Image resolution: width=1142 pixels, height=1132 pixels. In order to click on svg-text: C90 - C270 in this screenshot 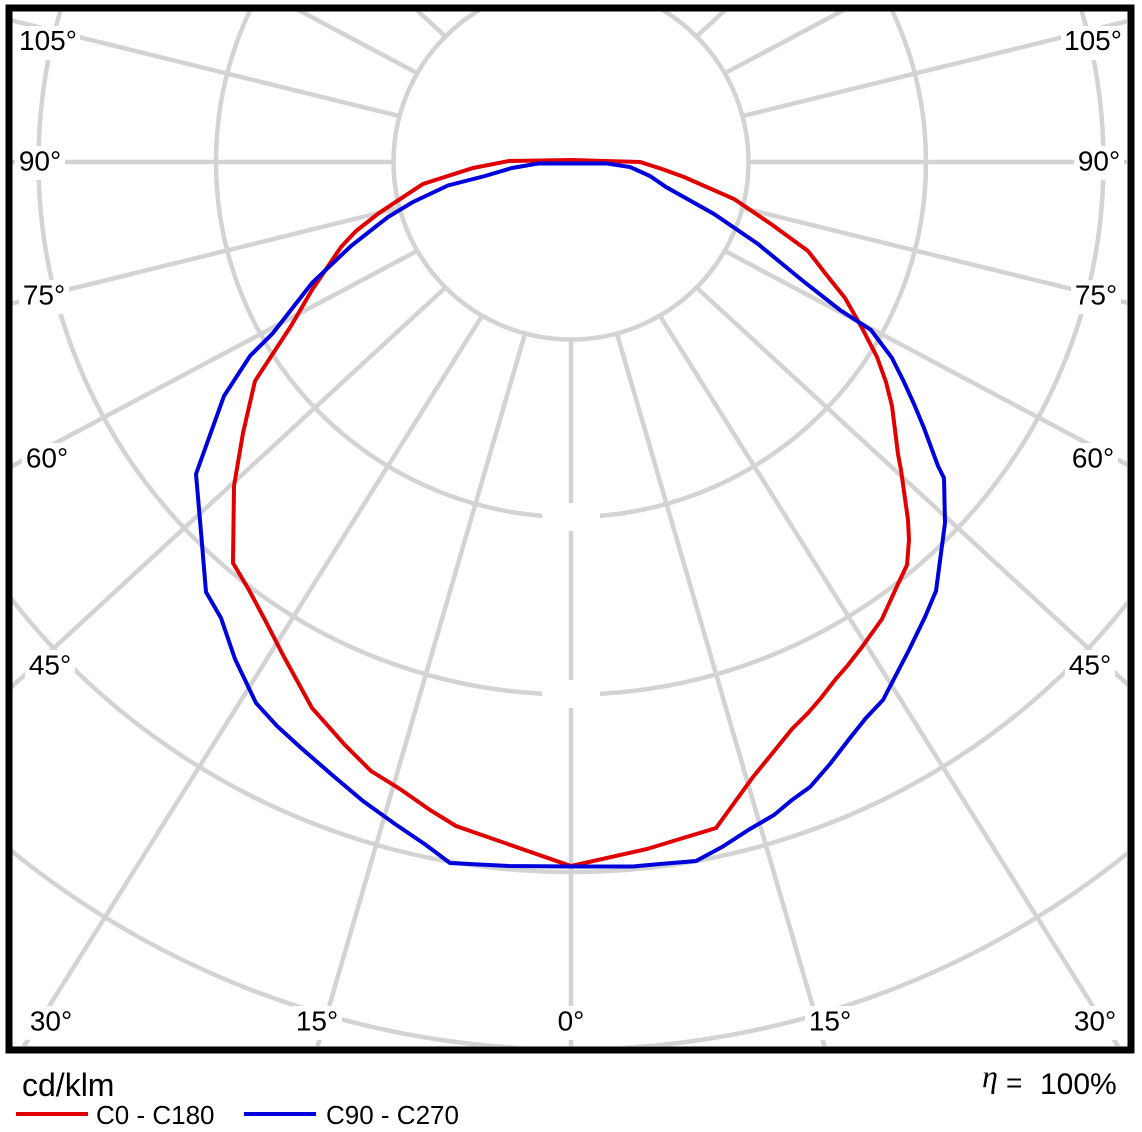, I will do `click(392, 1115)`.